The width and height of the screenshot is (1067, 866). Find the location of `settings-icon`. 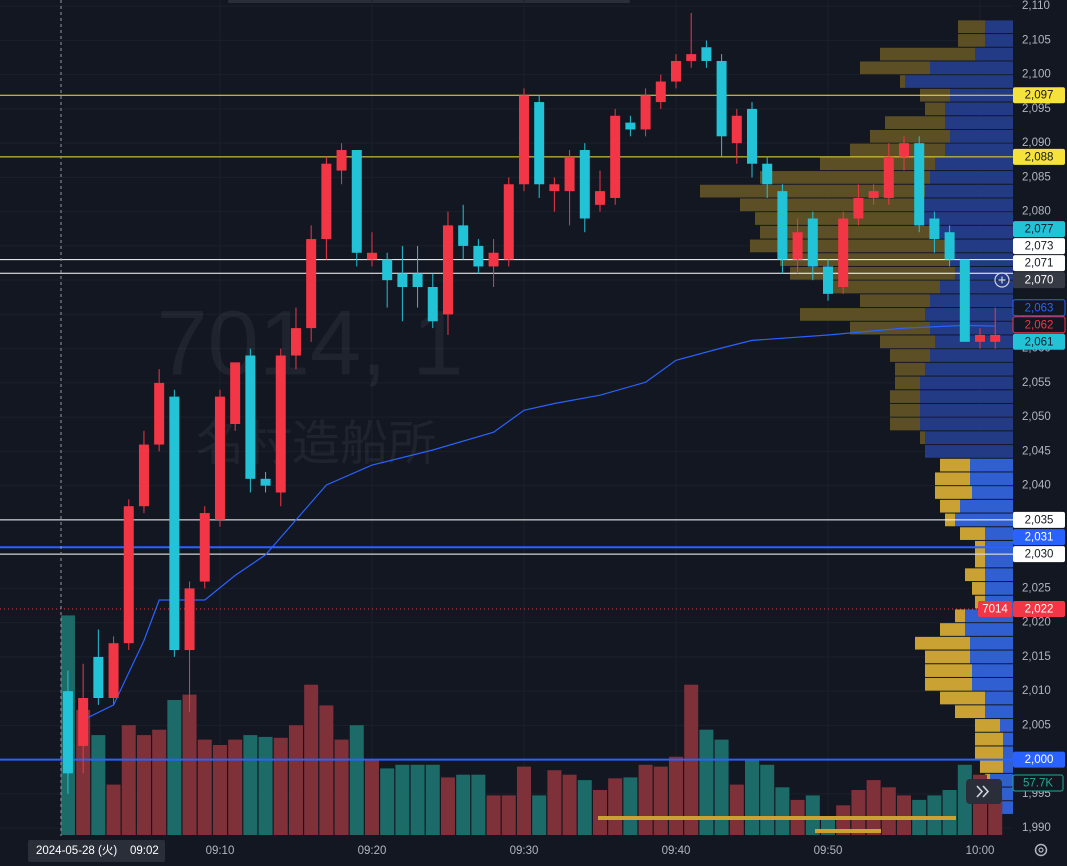

settings-icon is located at coordinates (1041, 850).